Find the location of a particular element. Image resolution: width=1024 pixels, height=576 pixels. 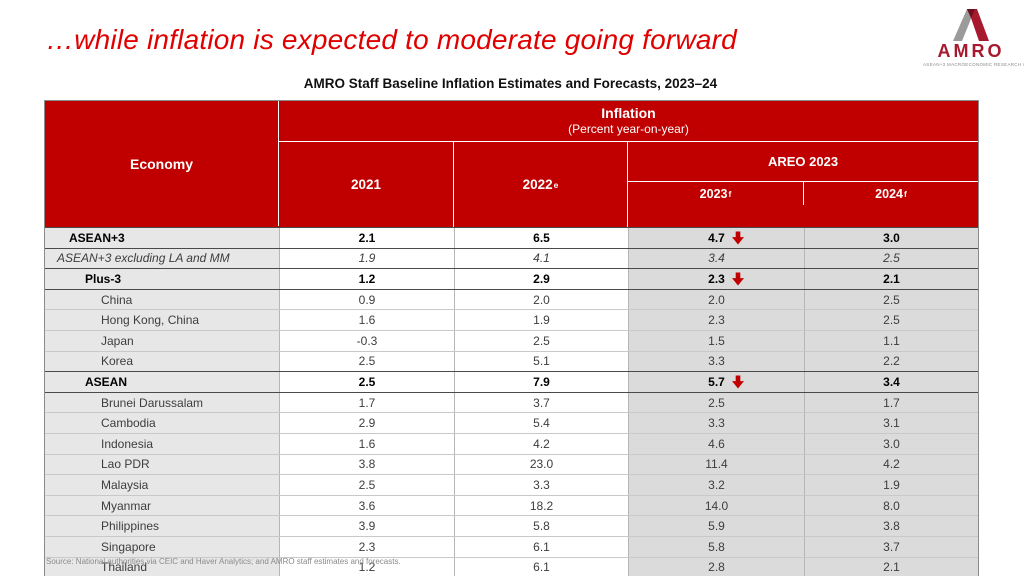

header-inflation-title: Inflation is located at coordinates (628, 112).